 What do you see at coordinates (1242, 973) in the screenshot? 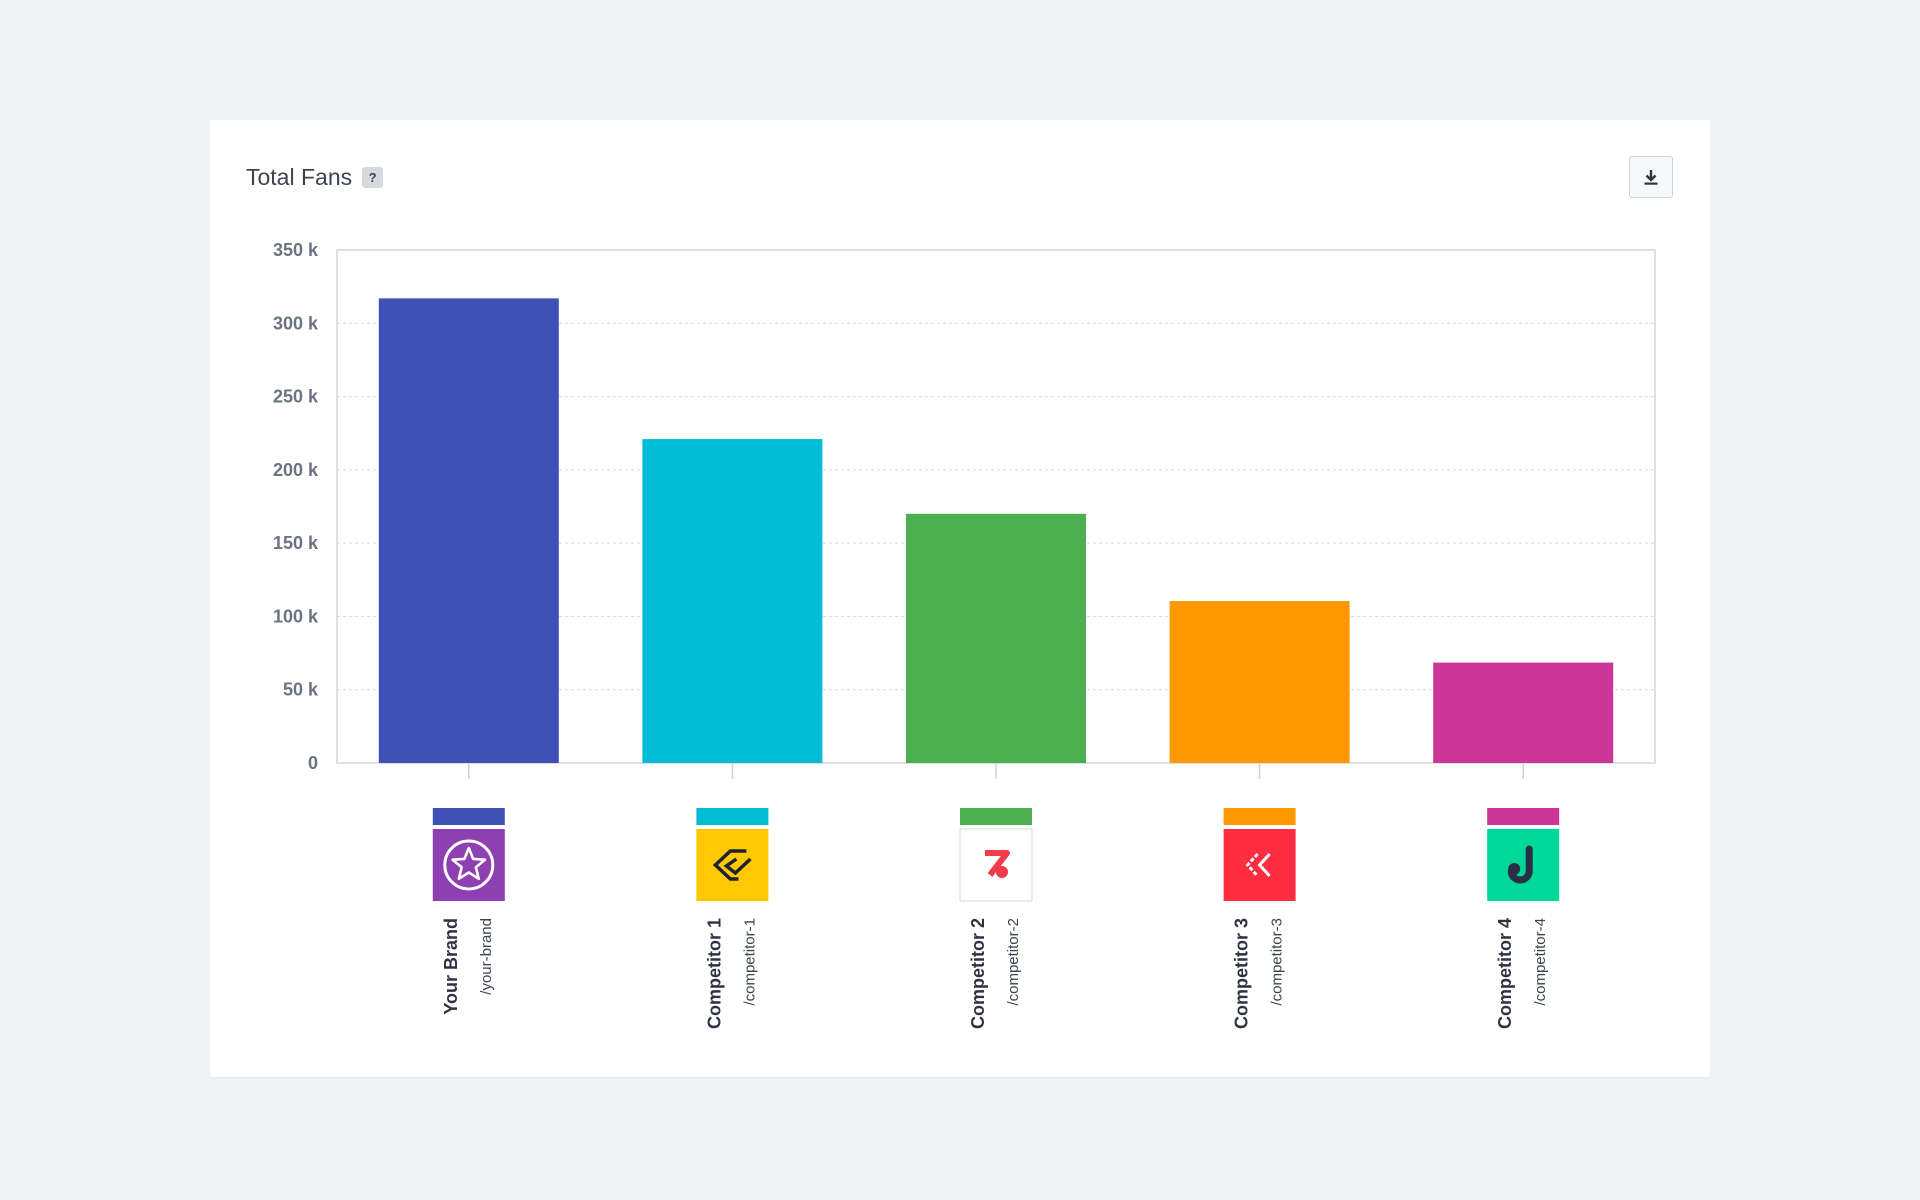
I see `category-label: Competitor 3` at bounding box center [1242, 973].